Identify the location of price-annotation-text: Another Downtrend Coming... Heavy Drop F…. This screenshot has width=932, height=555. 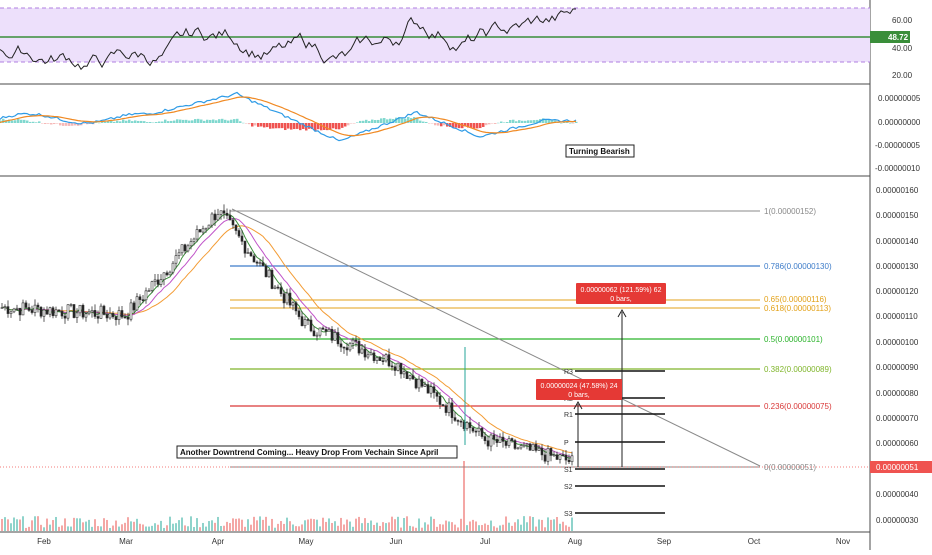
(309, 452).